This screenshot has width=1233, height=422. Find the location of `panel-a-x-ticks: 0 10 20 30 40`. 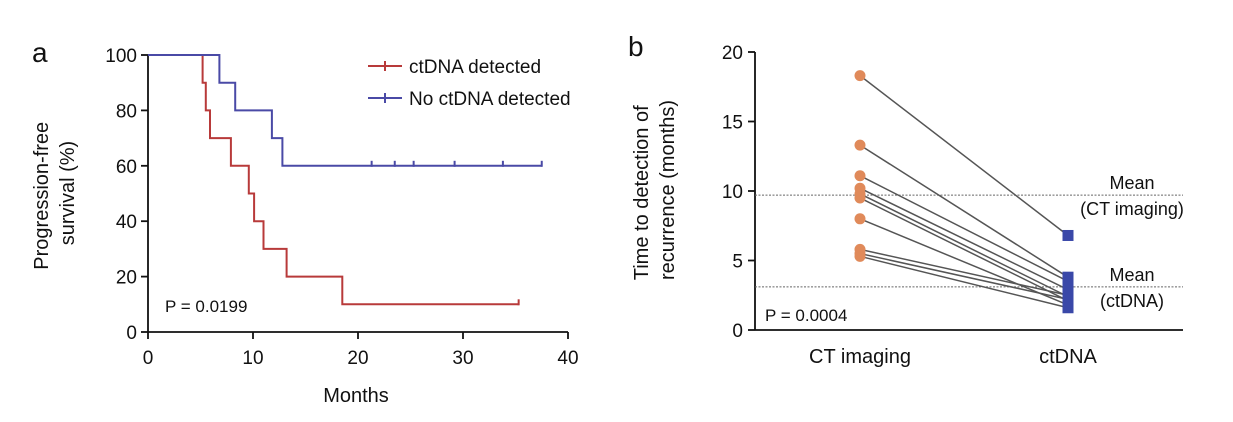

panel-a-x-ticks: 0 10 20 30 40 is located at coordinates (361, 350).